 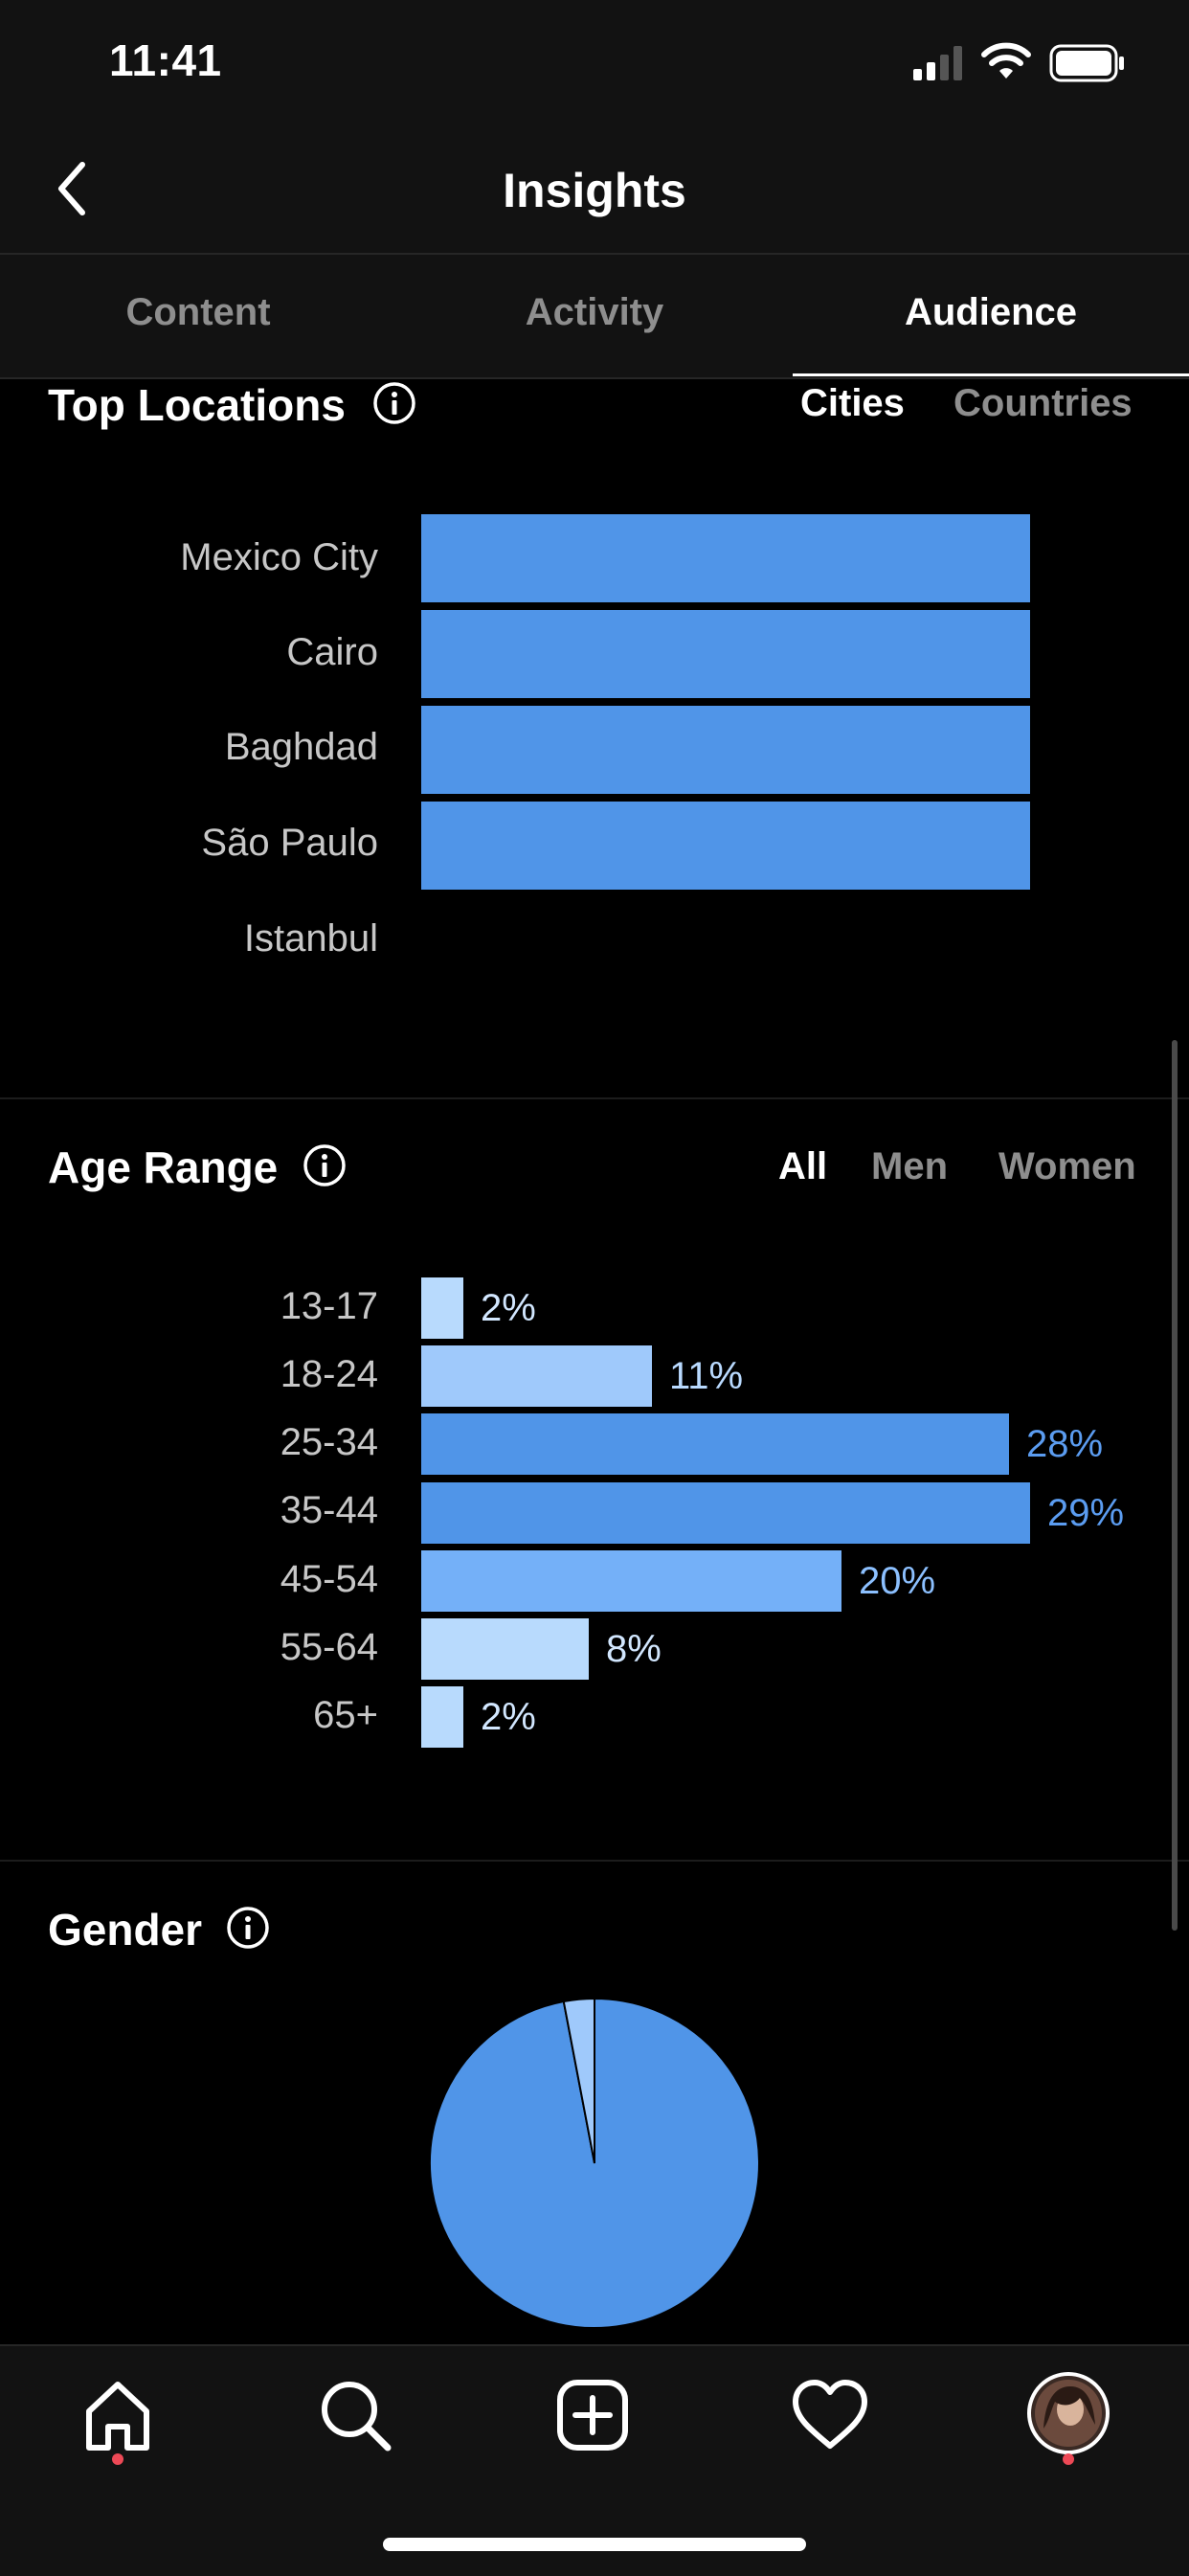 I want to click on tab-bar-top: Content Activity Audience, so click(x=594, y=317).